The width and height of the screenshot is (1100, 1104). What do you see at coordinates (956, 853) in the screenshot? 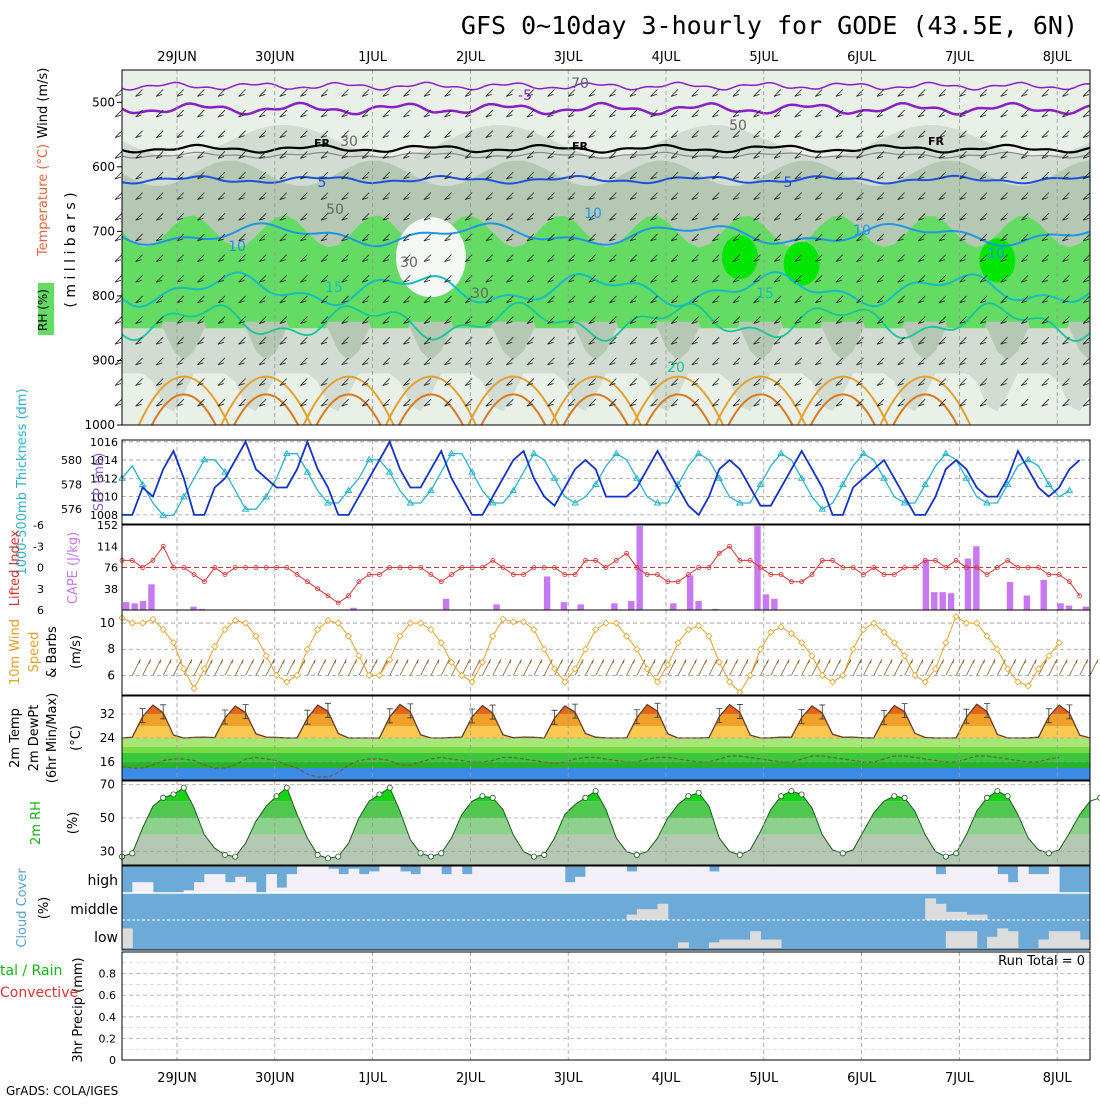
I see `rh-marker` at bounding box center [956, 853].